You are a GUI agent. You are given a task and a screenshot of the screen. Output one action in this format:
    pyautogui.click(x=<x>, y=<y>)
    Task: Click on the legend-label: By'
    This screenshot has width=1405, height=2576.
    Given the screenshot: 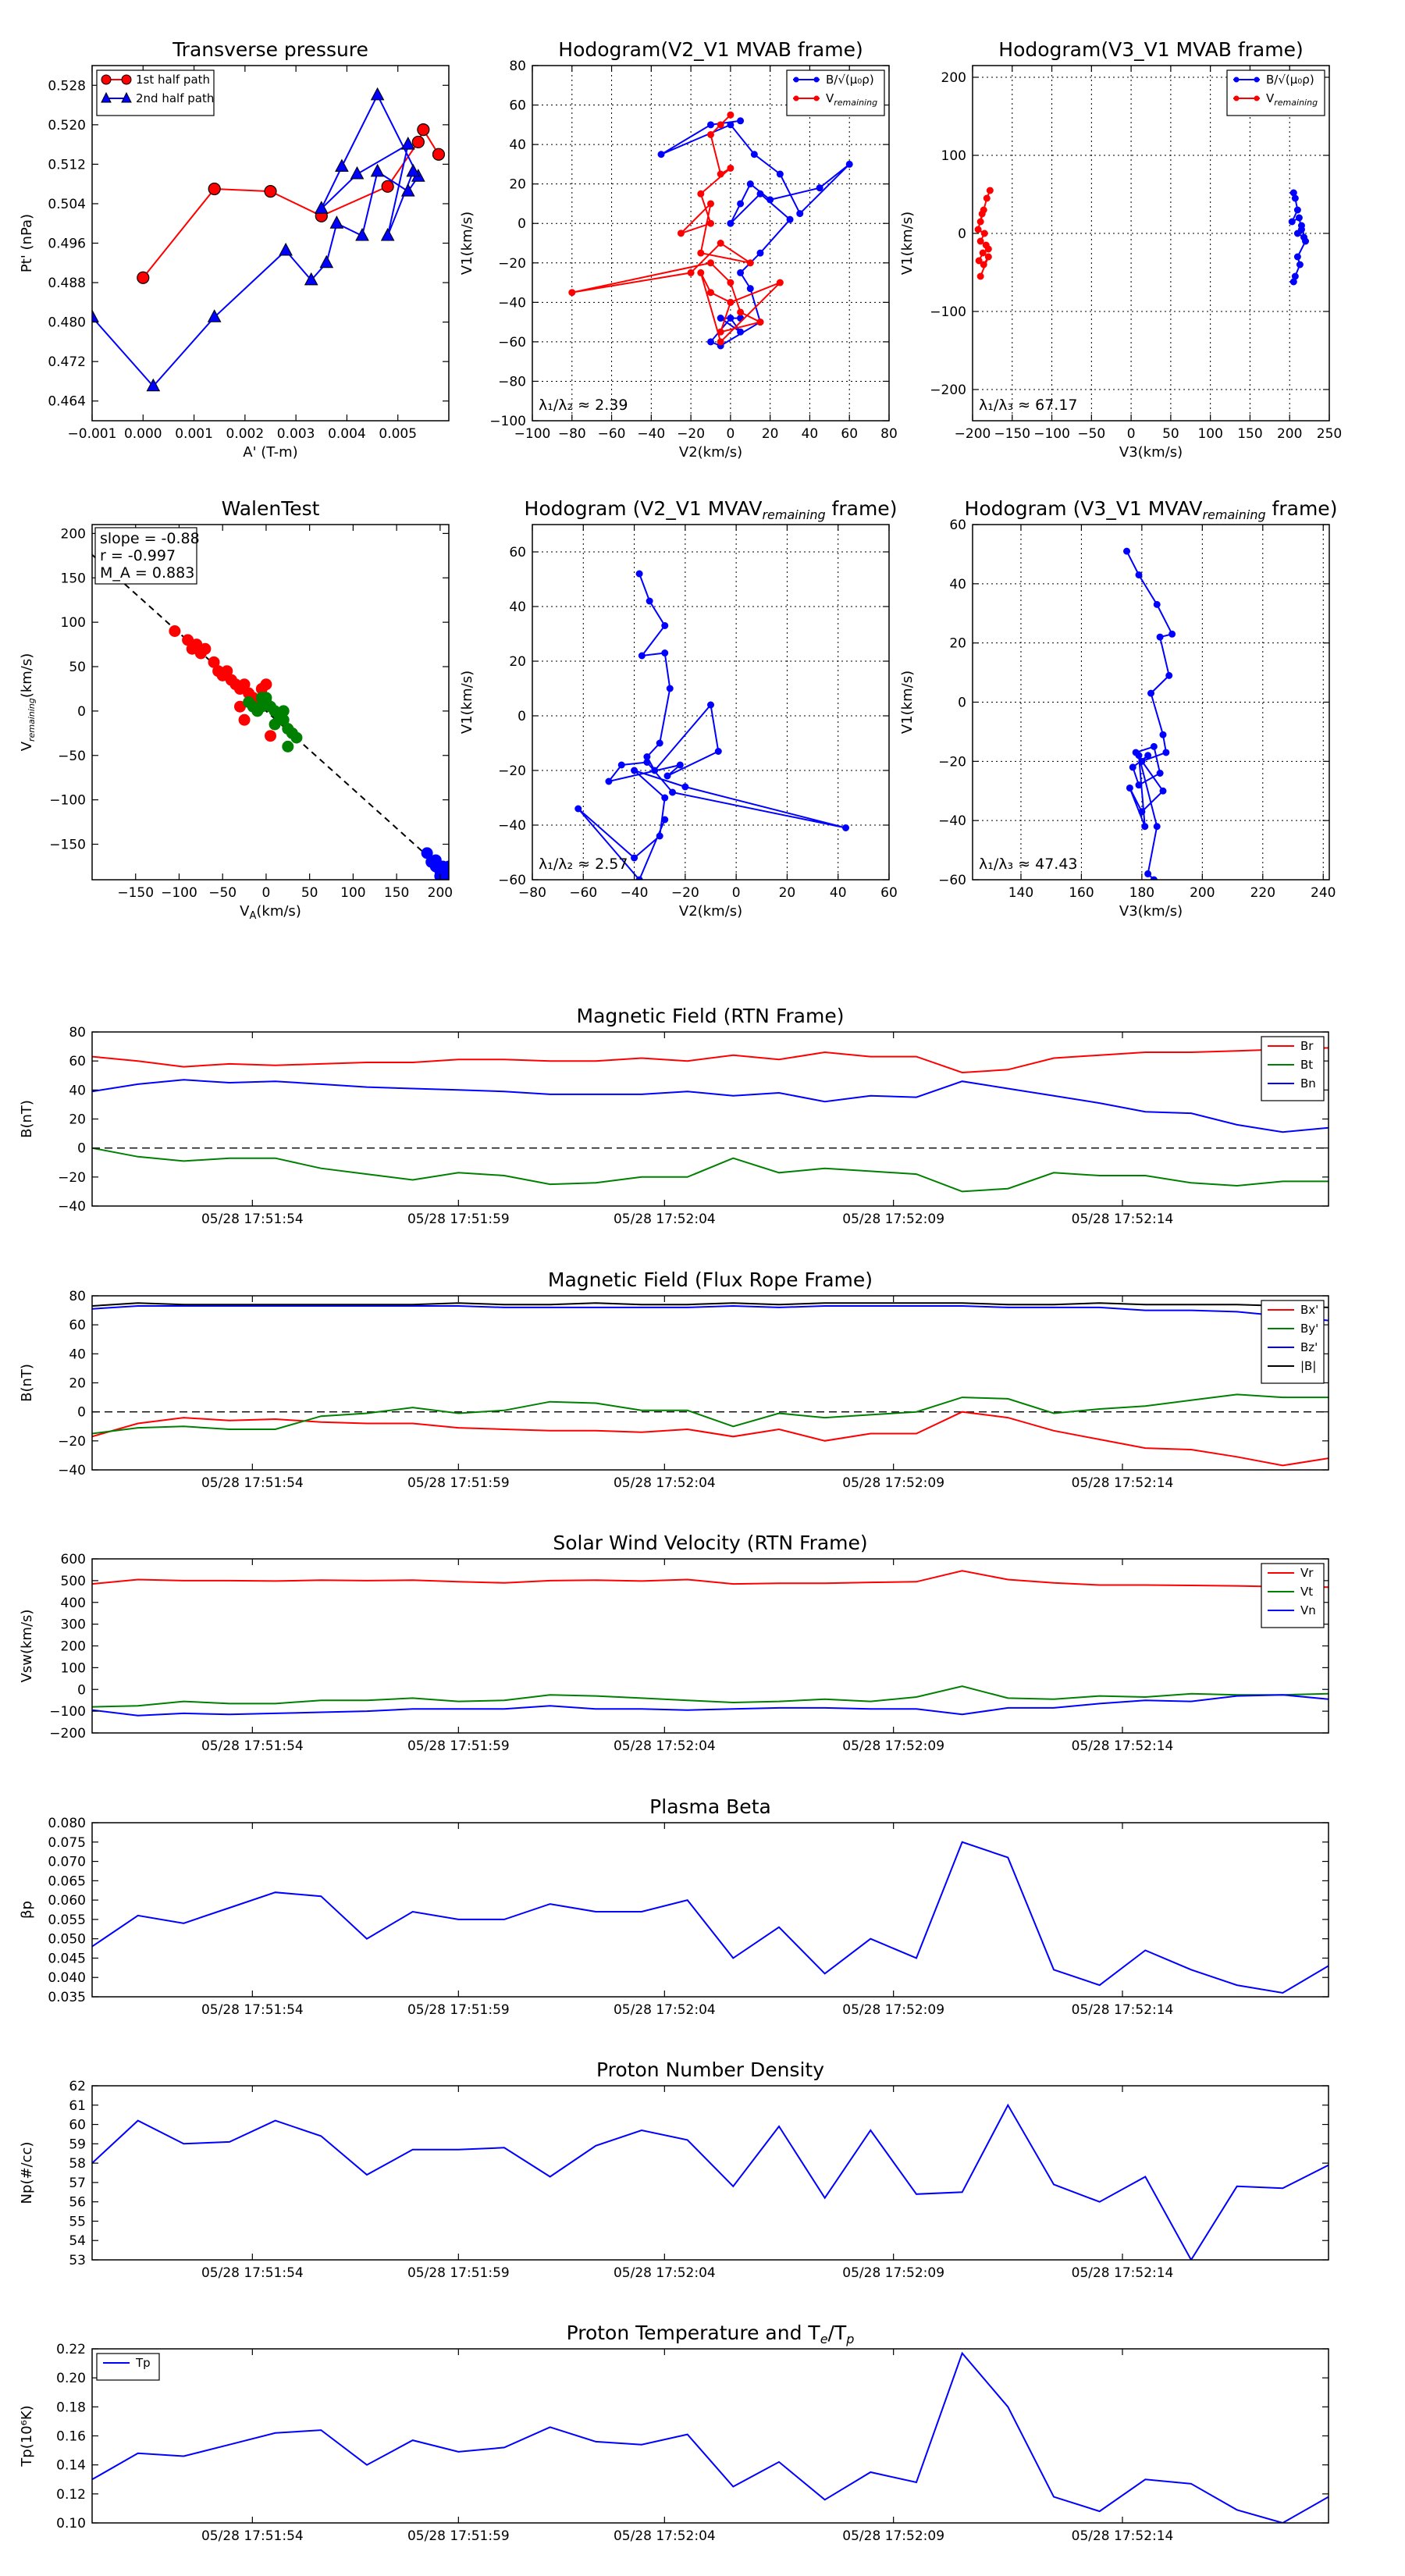 What is the action you would take?
    pyautogui.click(x=1309, y=1329)
    